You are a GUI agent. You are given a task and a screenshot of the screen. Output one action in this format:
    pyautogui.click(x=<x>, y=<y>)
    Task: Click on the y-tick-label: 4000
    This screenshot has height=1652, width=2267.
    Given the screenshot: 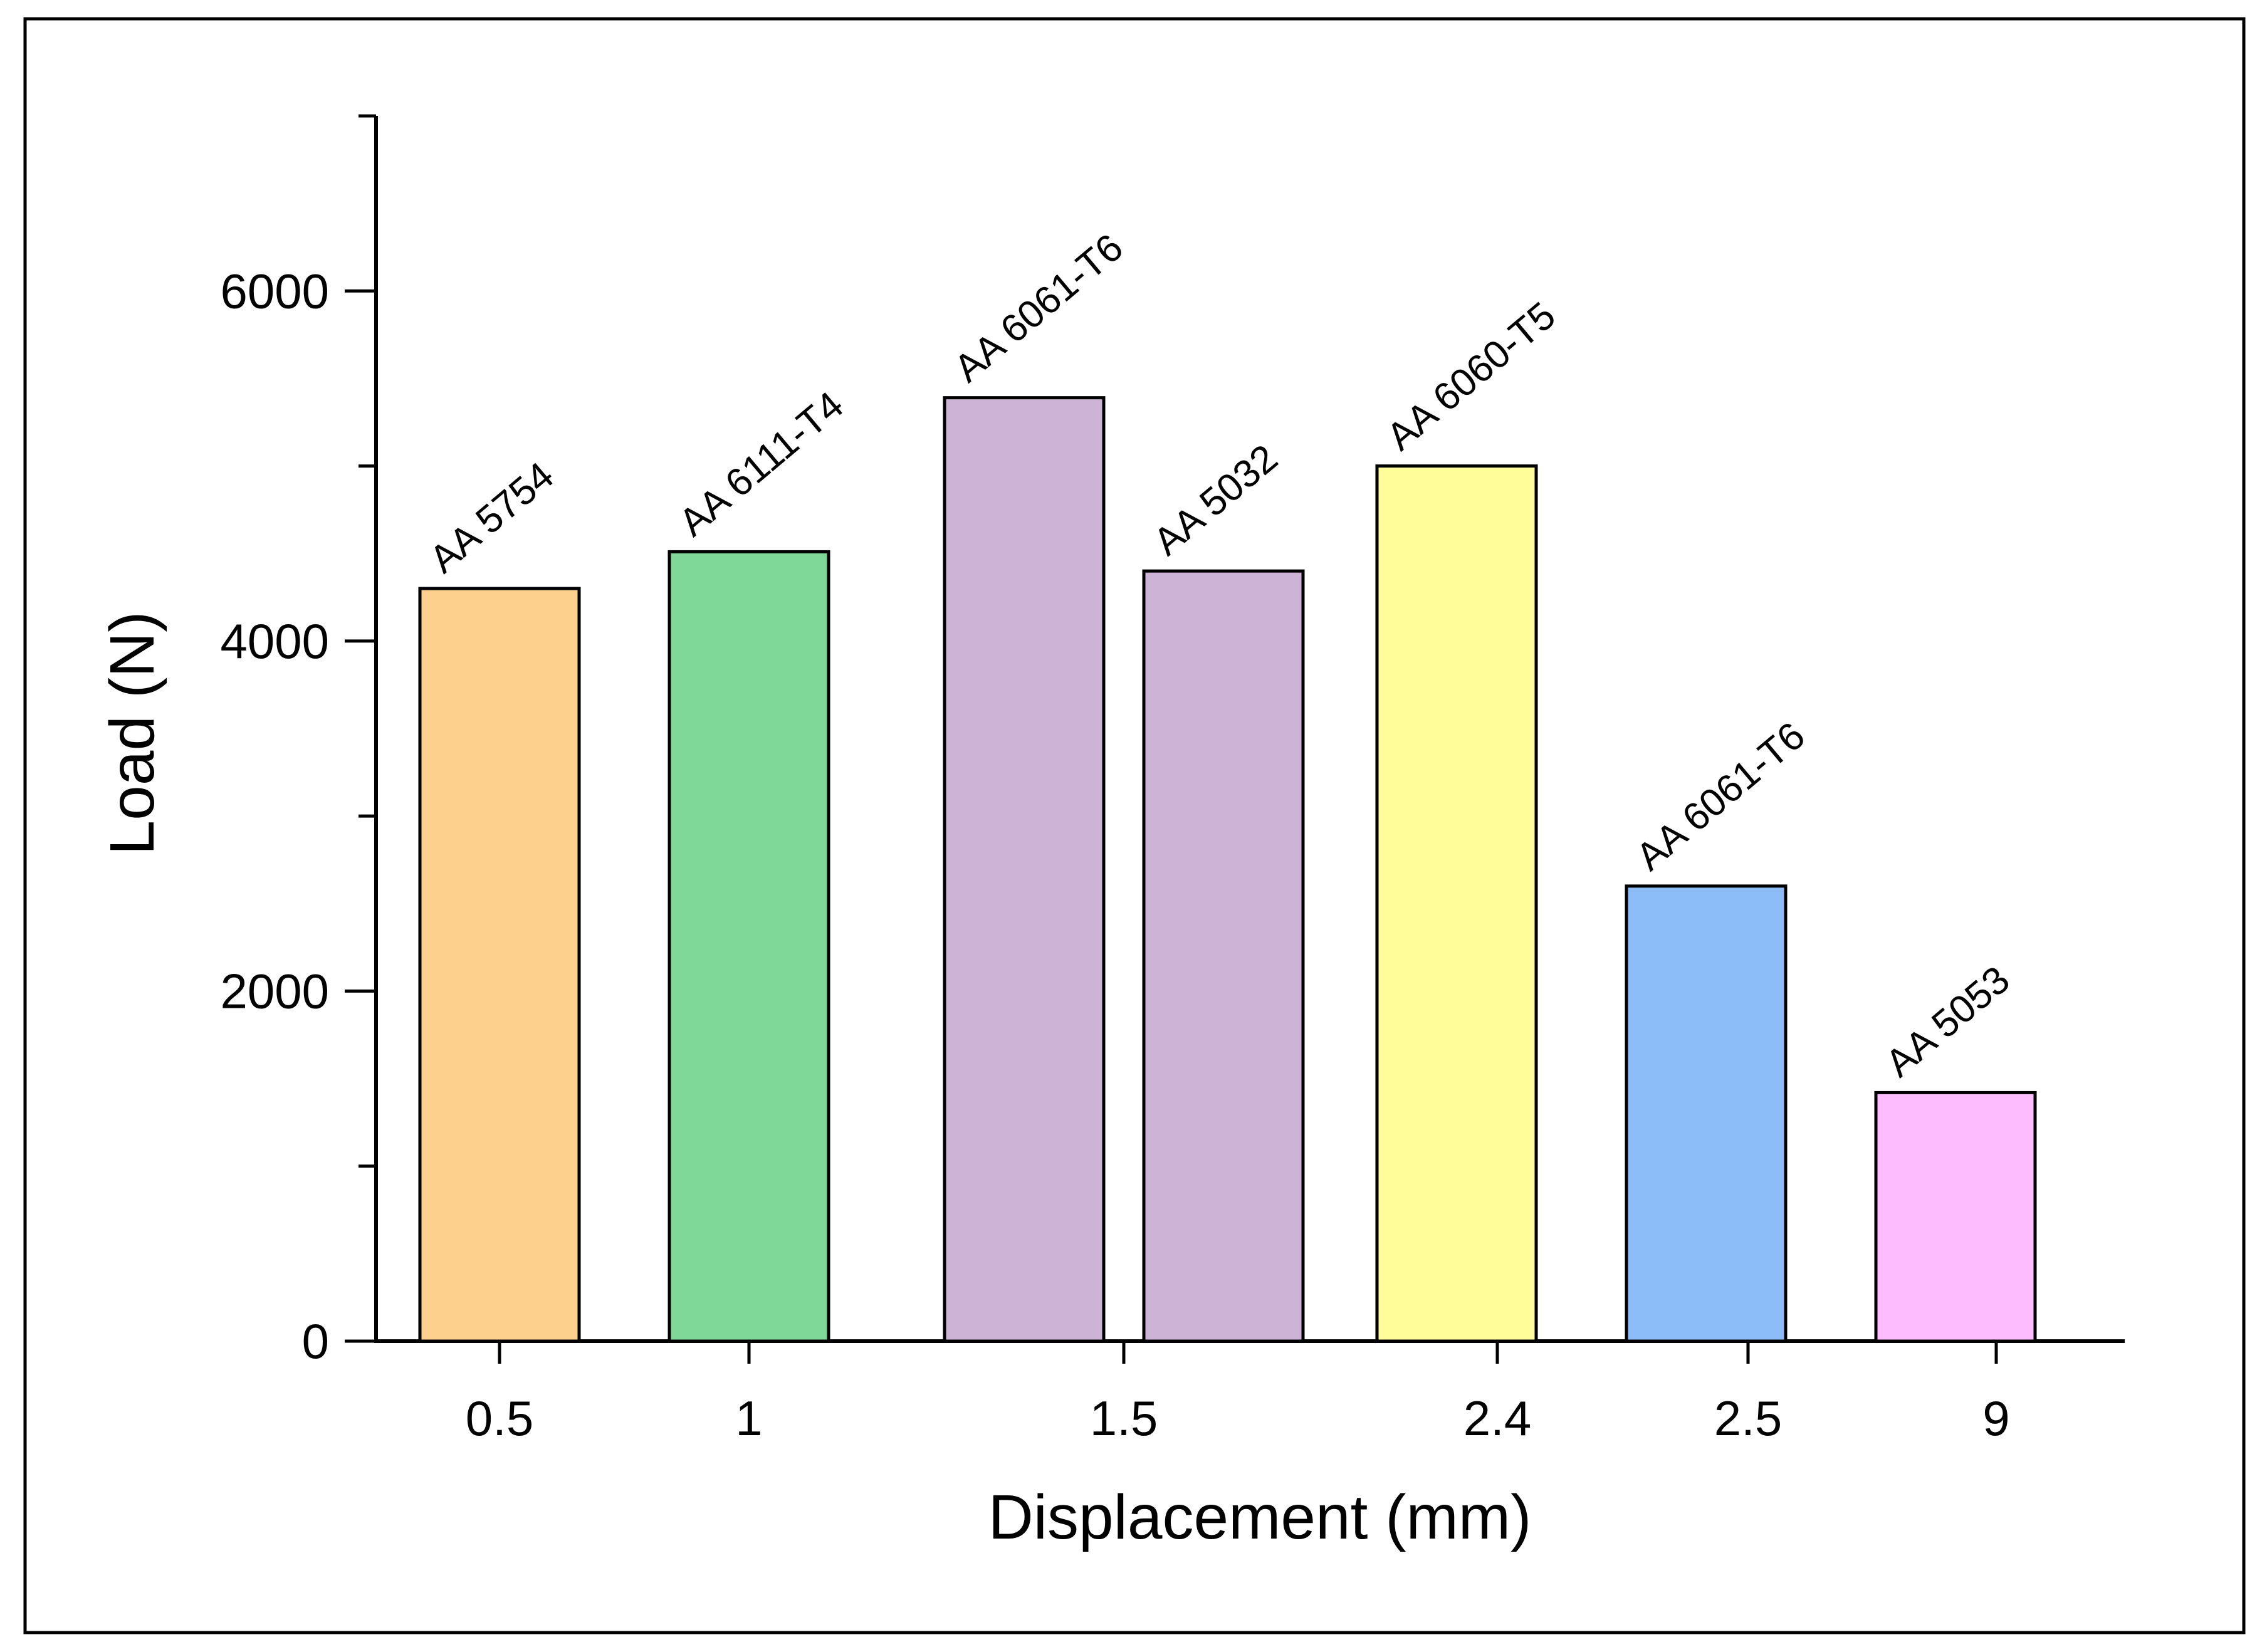 What is the action you would take?
    pyautogui.click(x=274, y=641)
    